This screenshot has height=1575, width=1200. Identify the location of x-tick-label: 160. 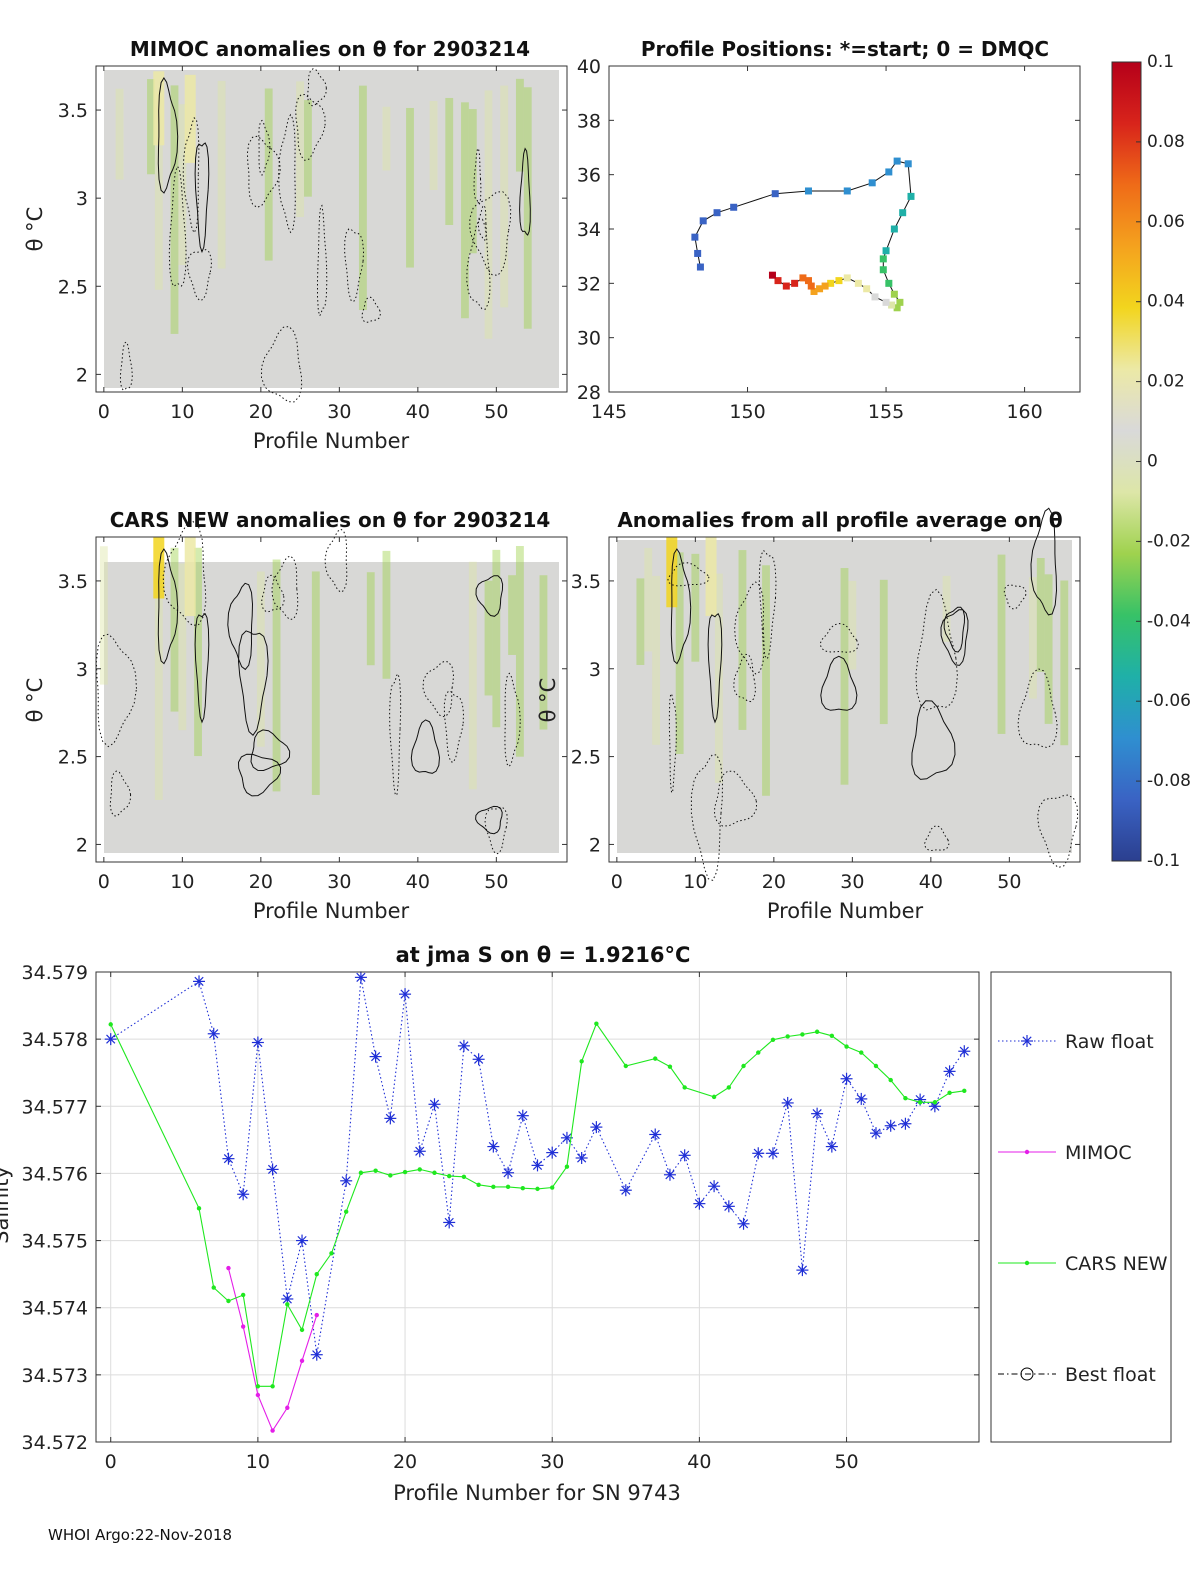
(1024, 412).